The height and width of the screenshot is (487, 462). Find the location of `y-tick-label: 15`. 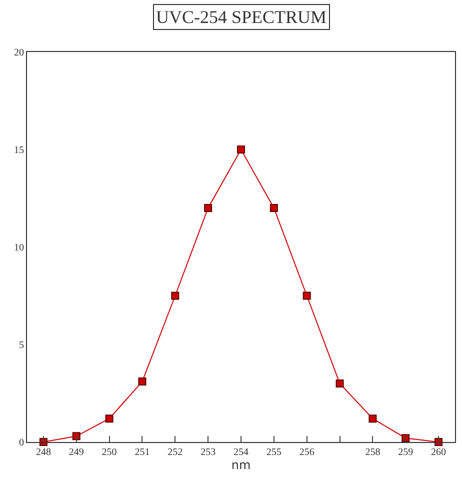

y-tick-label: 15 is located at coordinates (19, 150).